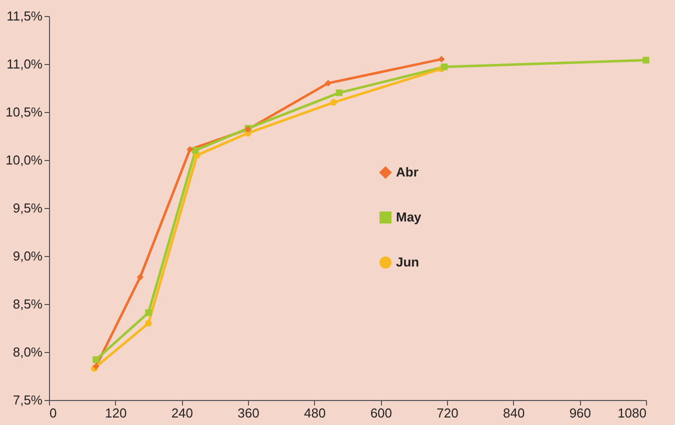  What do you see at coordinates (182, 413) in the screenshot?
I see `x-tick-label: 240` at bounding box center [182, 413].